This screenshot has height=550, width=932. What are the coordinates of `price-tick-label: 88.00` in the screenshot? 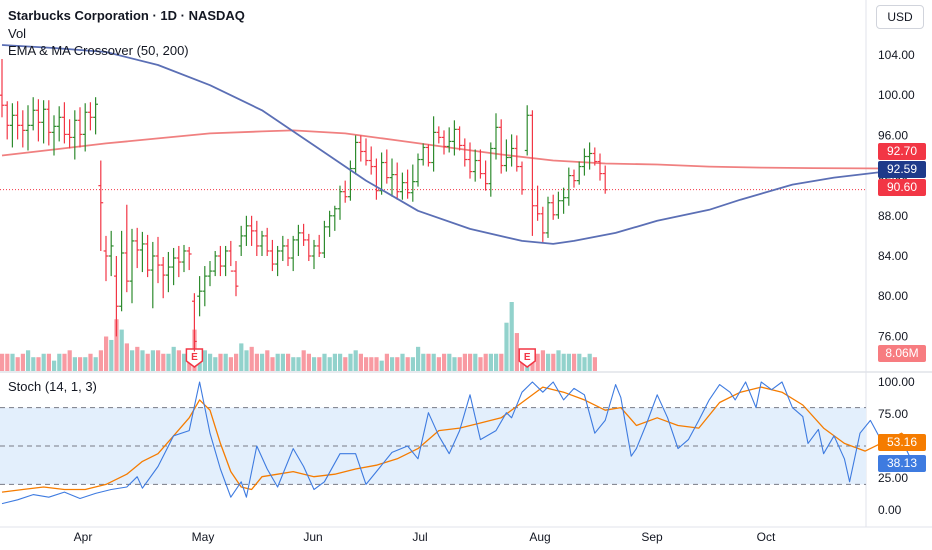 It's located at (893, 216).